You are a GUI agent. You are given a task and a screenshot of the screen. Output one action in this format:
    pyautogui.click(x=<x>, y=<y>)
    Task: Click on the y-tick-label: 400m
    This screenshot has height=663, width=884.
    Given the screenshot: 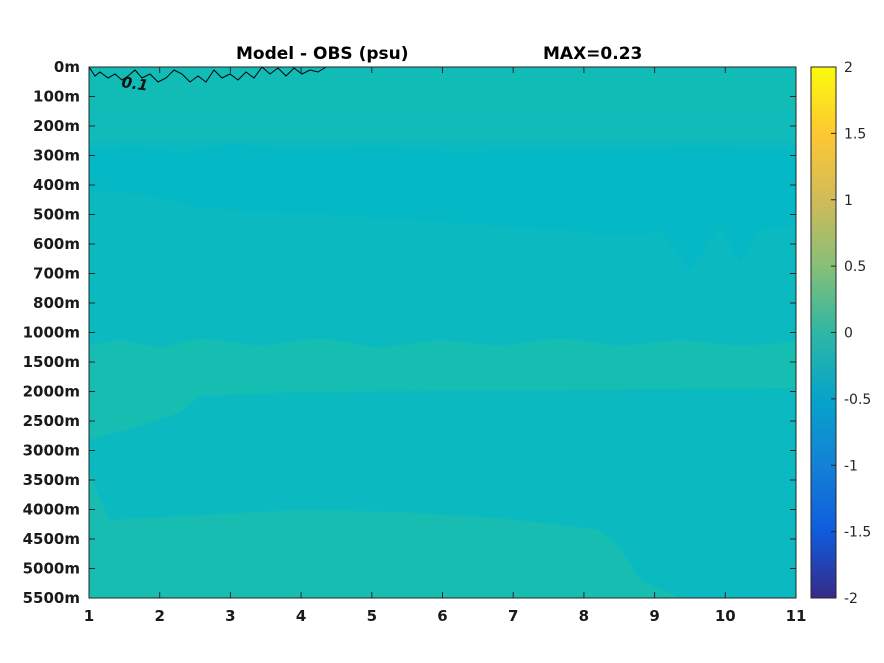 What is the action you would take?
    pyautogui.click(x=56, y=185)
    